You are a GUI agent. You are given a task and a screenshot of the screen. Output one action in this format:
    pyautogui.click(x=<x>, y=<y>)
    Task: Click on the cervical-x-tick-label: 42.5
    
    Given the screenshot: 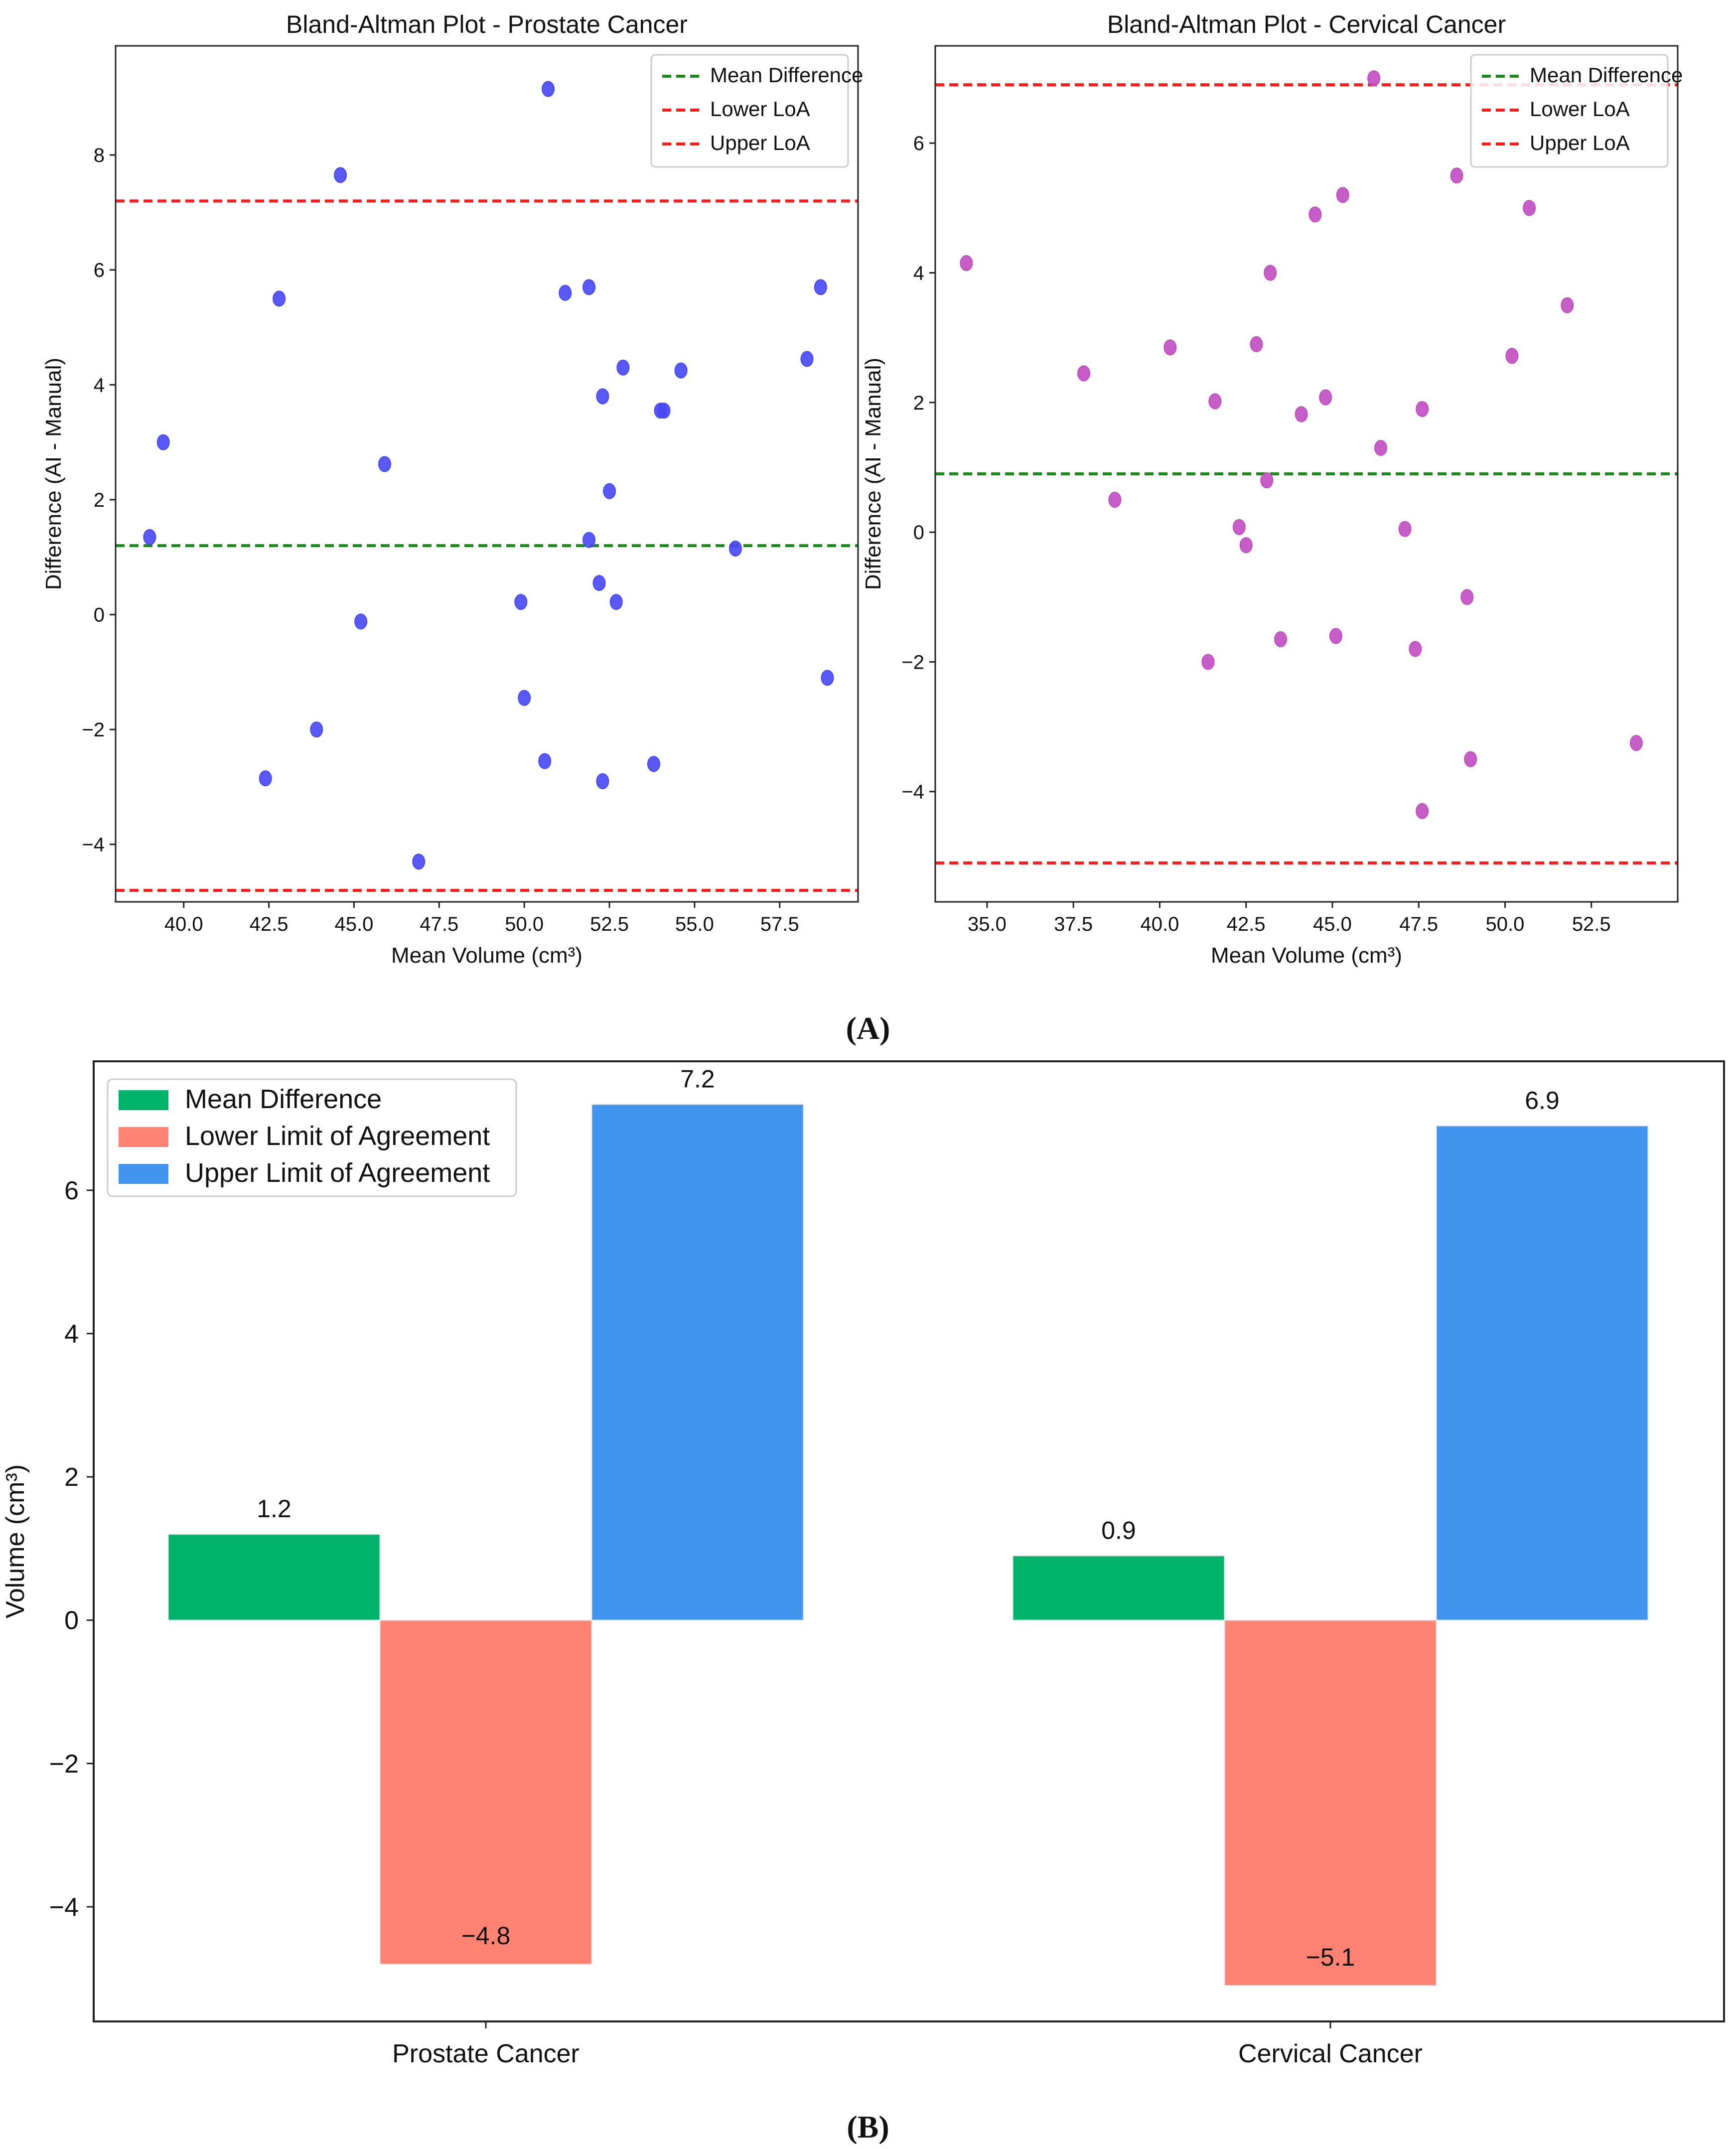 What is the action you would take?
    pyautogui.click(x=1246, y=924)
    